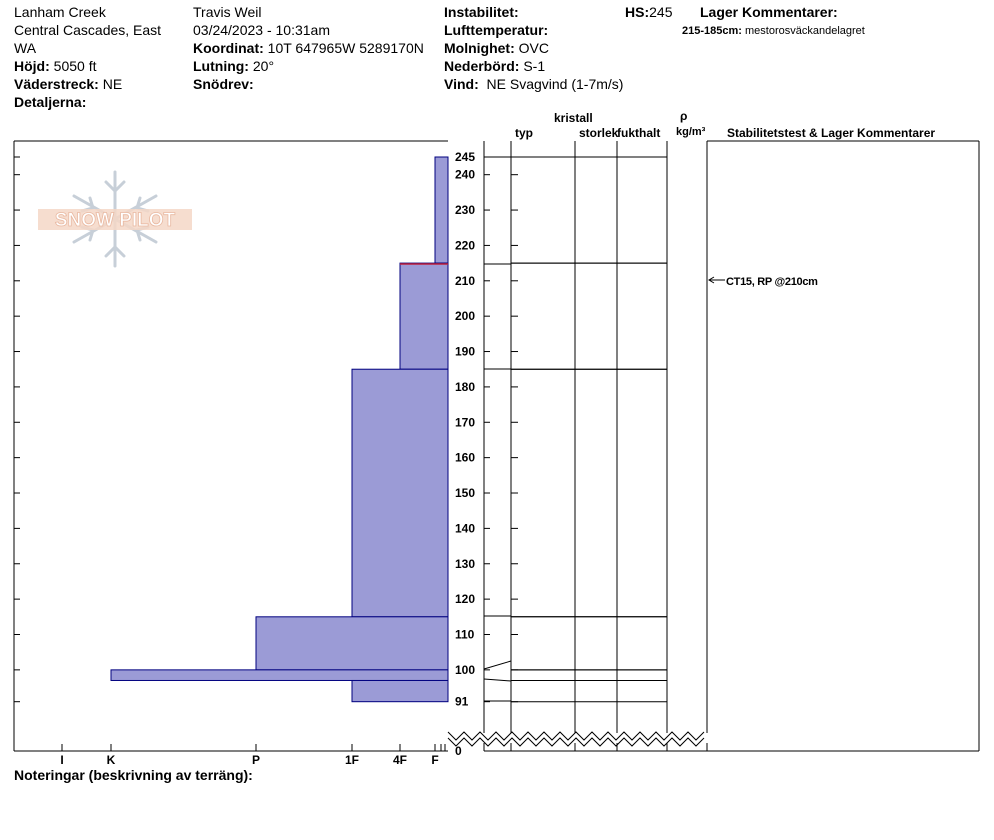 Image resolution: width=994 pixels, height=840 pixels. Describe the element at coordinates (60, 12) in the screenshot. I see `location-line-1: Lanham Creek` at that location.